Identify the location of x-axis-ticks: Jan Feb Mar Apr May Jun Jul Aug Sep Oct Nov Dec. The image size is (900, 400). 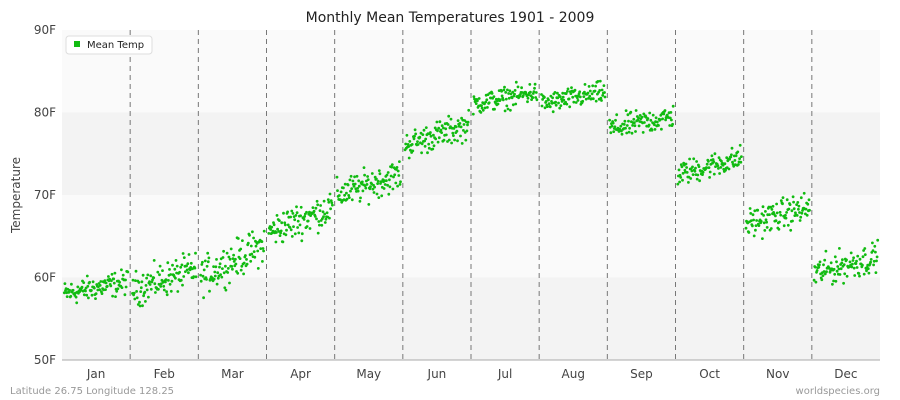
(472, 374).